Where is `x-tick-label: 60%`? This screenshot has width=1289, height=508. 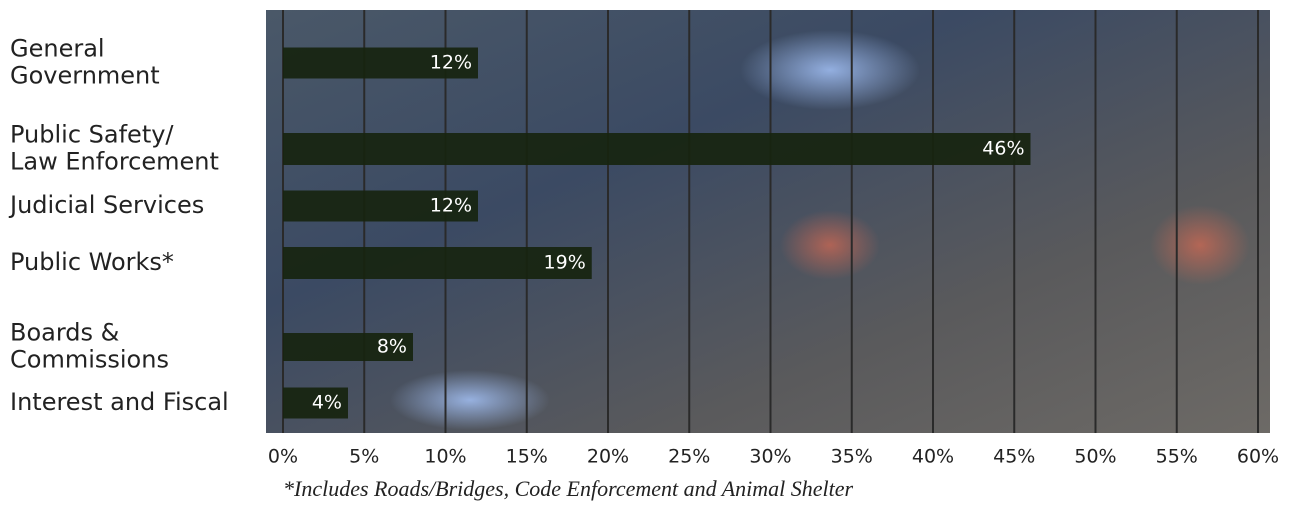
x-tick-label: 60% is located at coordinates (1258, 457).